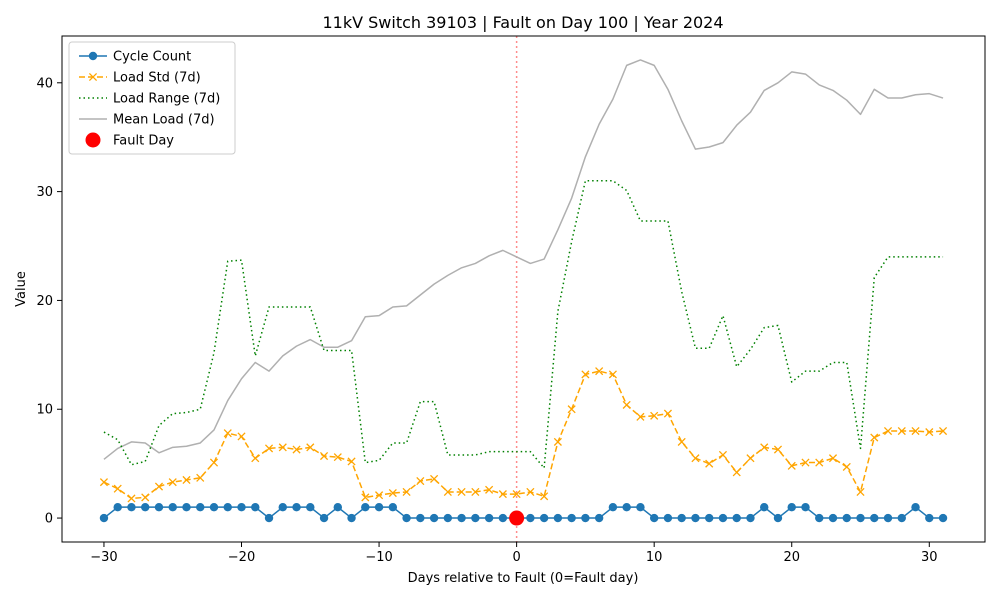  Describe the element at coordinates (164, 120) in the screenshot. I see `legend-label: Mean Load (7d)` at that location.